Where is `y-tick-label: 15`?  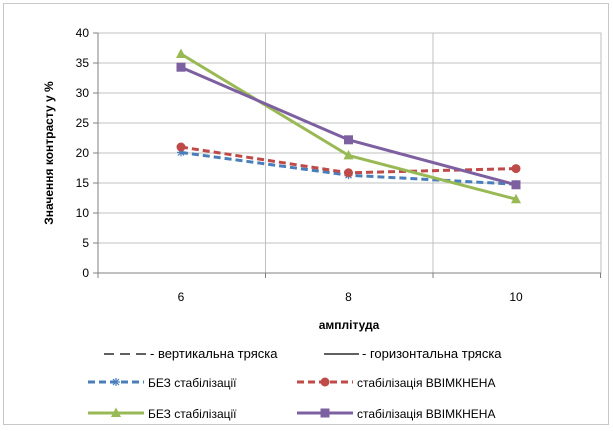 y-tick-label: 15 is located at coordinates (83, 183).